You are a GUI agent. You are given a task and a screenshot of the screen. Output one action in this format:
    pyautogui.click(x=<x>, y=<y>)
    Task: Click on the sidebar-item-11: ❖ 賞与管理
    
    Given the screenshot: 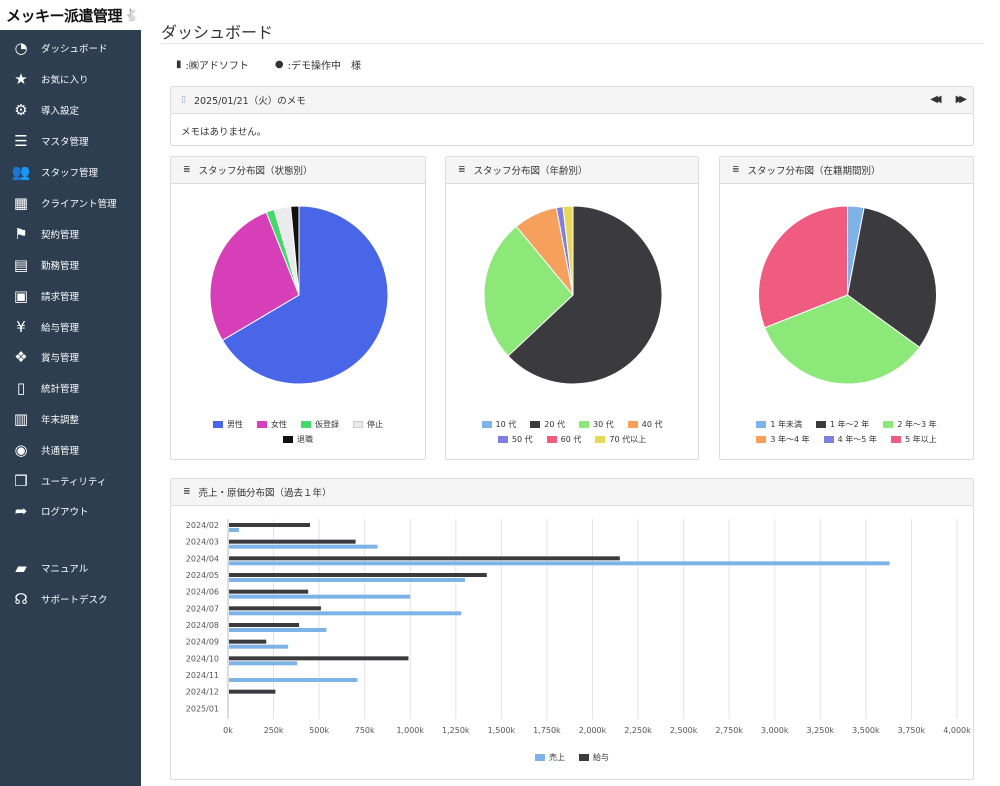 What is the action you would take?
    pyautogui.click(x=70, y=357)
    